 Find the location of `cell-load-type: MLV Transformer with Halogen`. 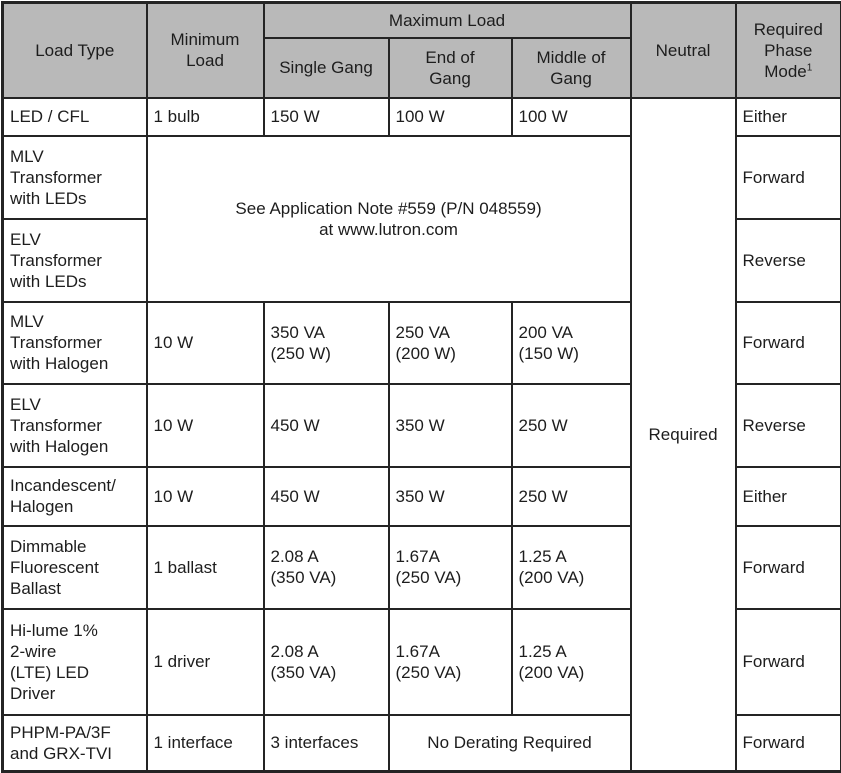

cell-load-type: MLV Transformer with Halogen is located at coordinates (75, 343).